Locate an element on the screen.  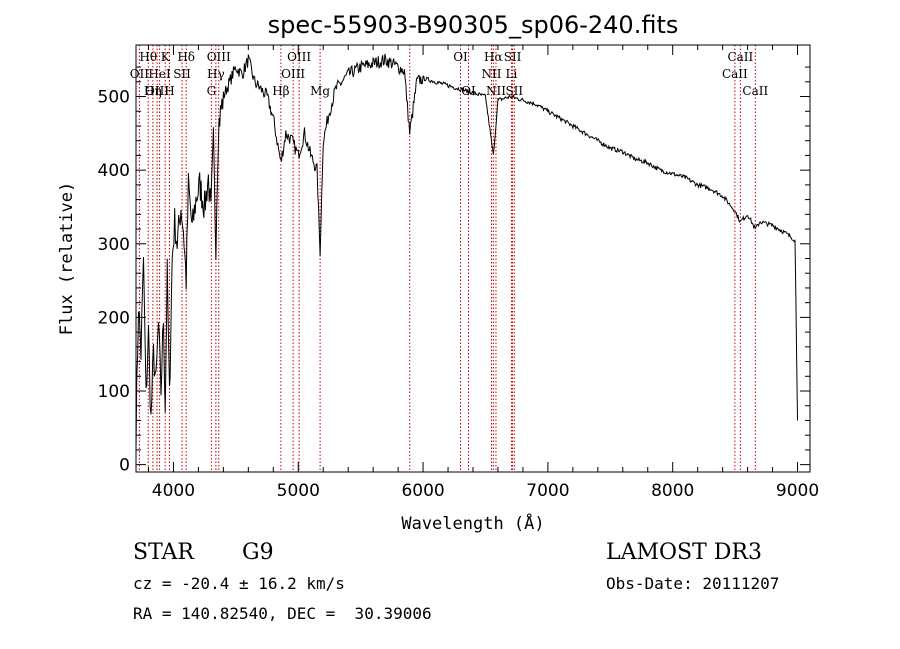
line-label: Hη is located at coordinates (153, 91).